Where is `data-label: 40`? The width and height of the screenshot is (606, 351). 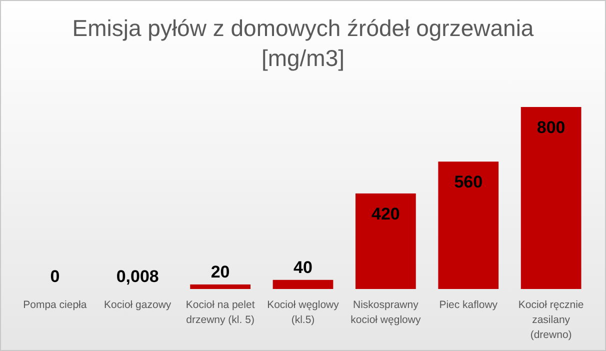 data-label: 40 is located at coordinates (303, 267).